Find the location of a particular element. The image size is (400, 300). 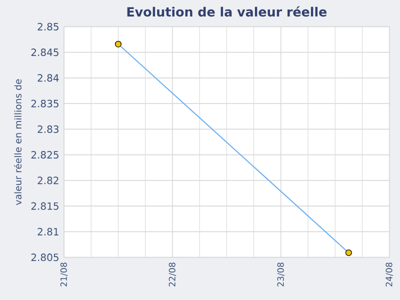

x-tick-label: 24/08 is located at coordinates (389, 274).